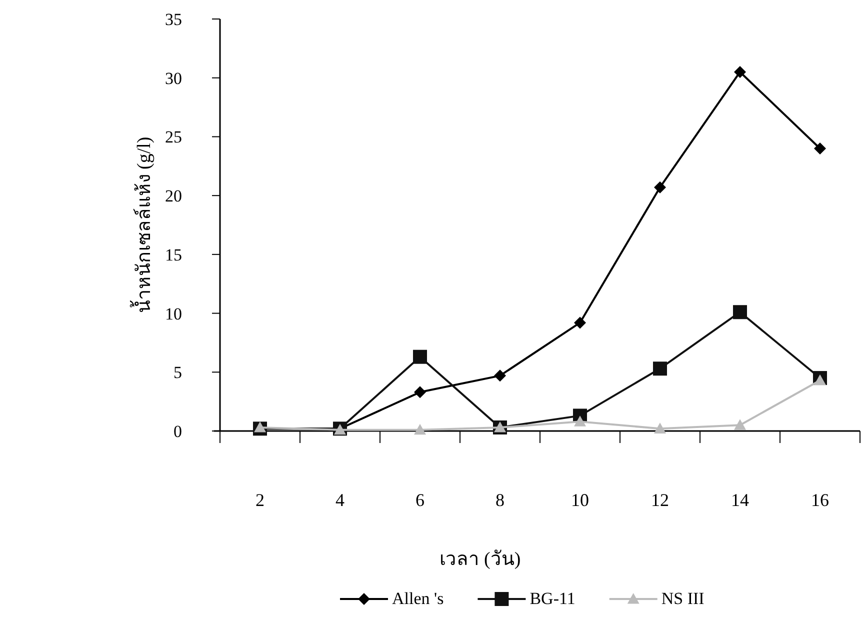  What do you see at coordinates (173, 19) in the screenshot?
I see `y-tick-label: 35` at bounding box center [173, 19].